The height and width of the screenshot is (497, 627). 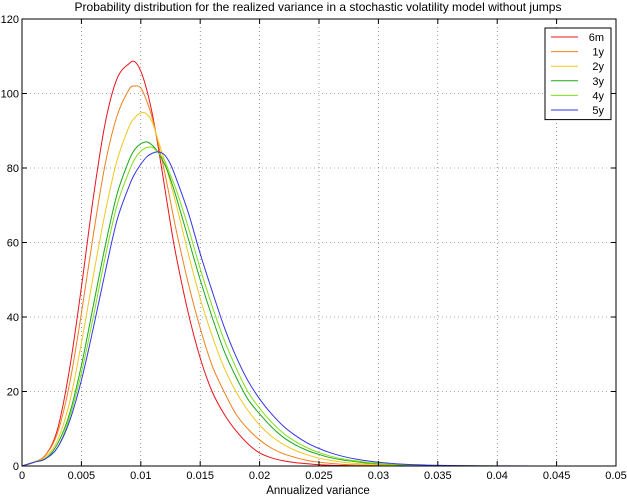 What do you see at coordinates (598, 67) in the screenshot?
I see `legend-label: 2y` at bounding box center [598, 67].